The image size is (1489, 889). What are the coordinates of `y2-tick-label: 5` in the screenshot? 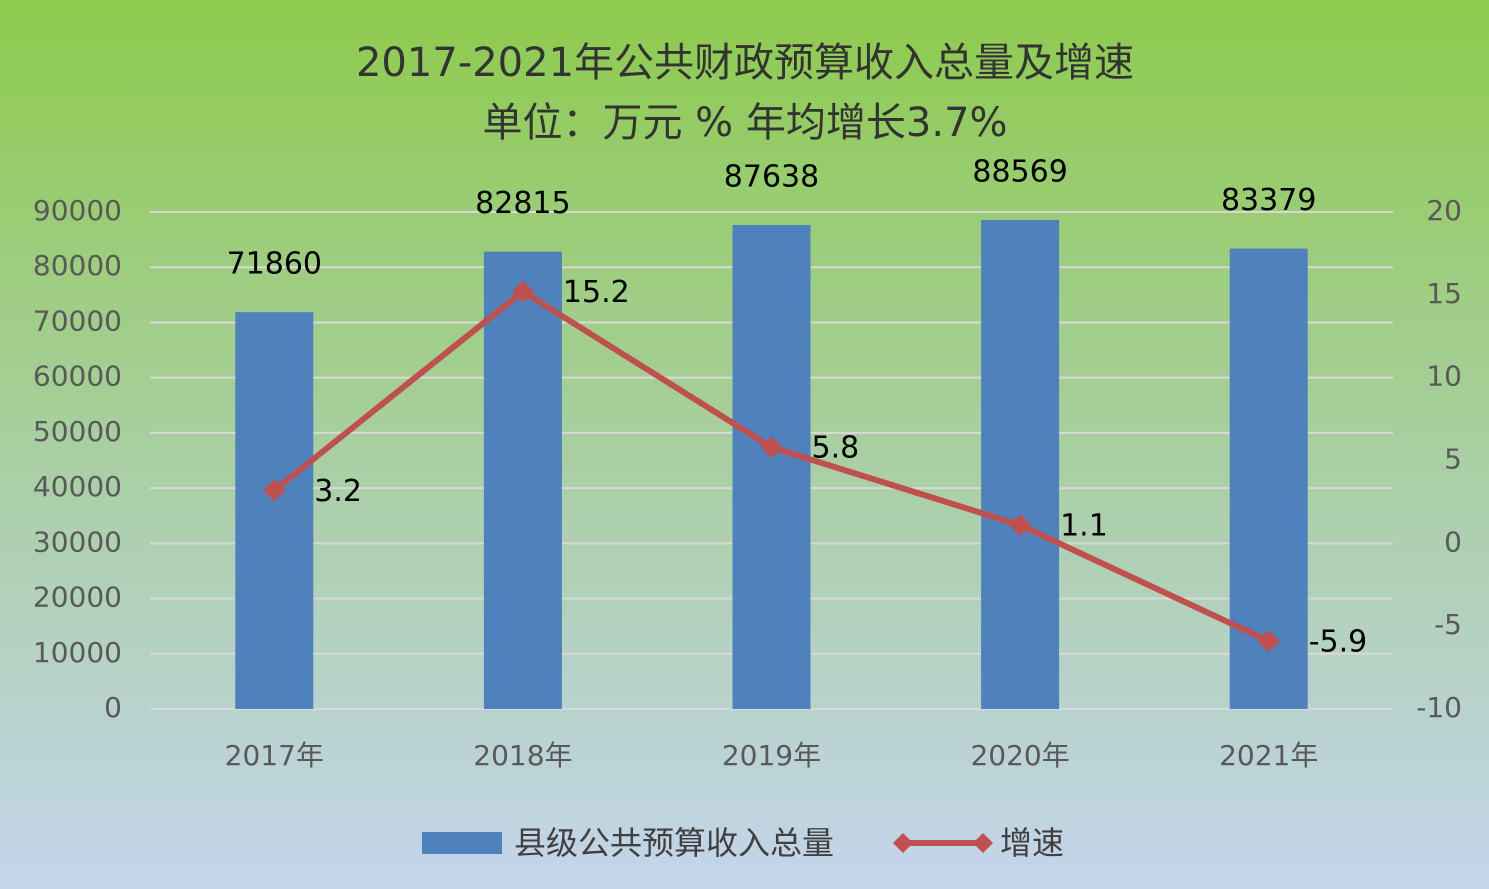 It's located at (1453, 459).